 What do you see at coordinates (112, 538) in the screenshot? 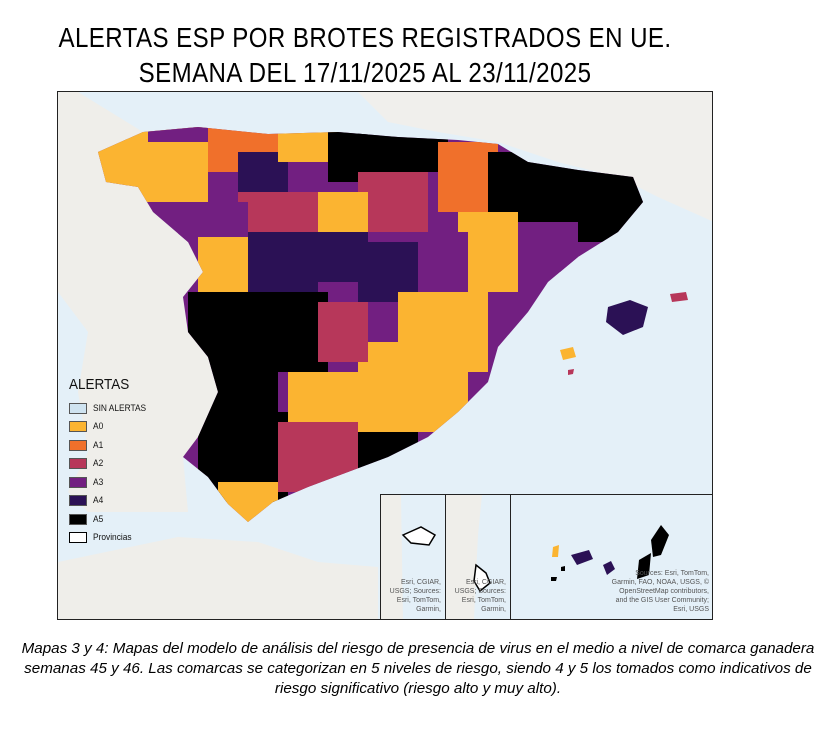
I see `legend-label: Provincias` at bounding box center [112, 538].